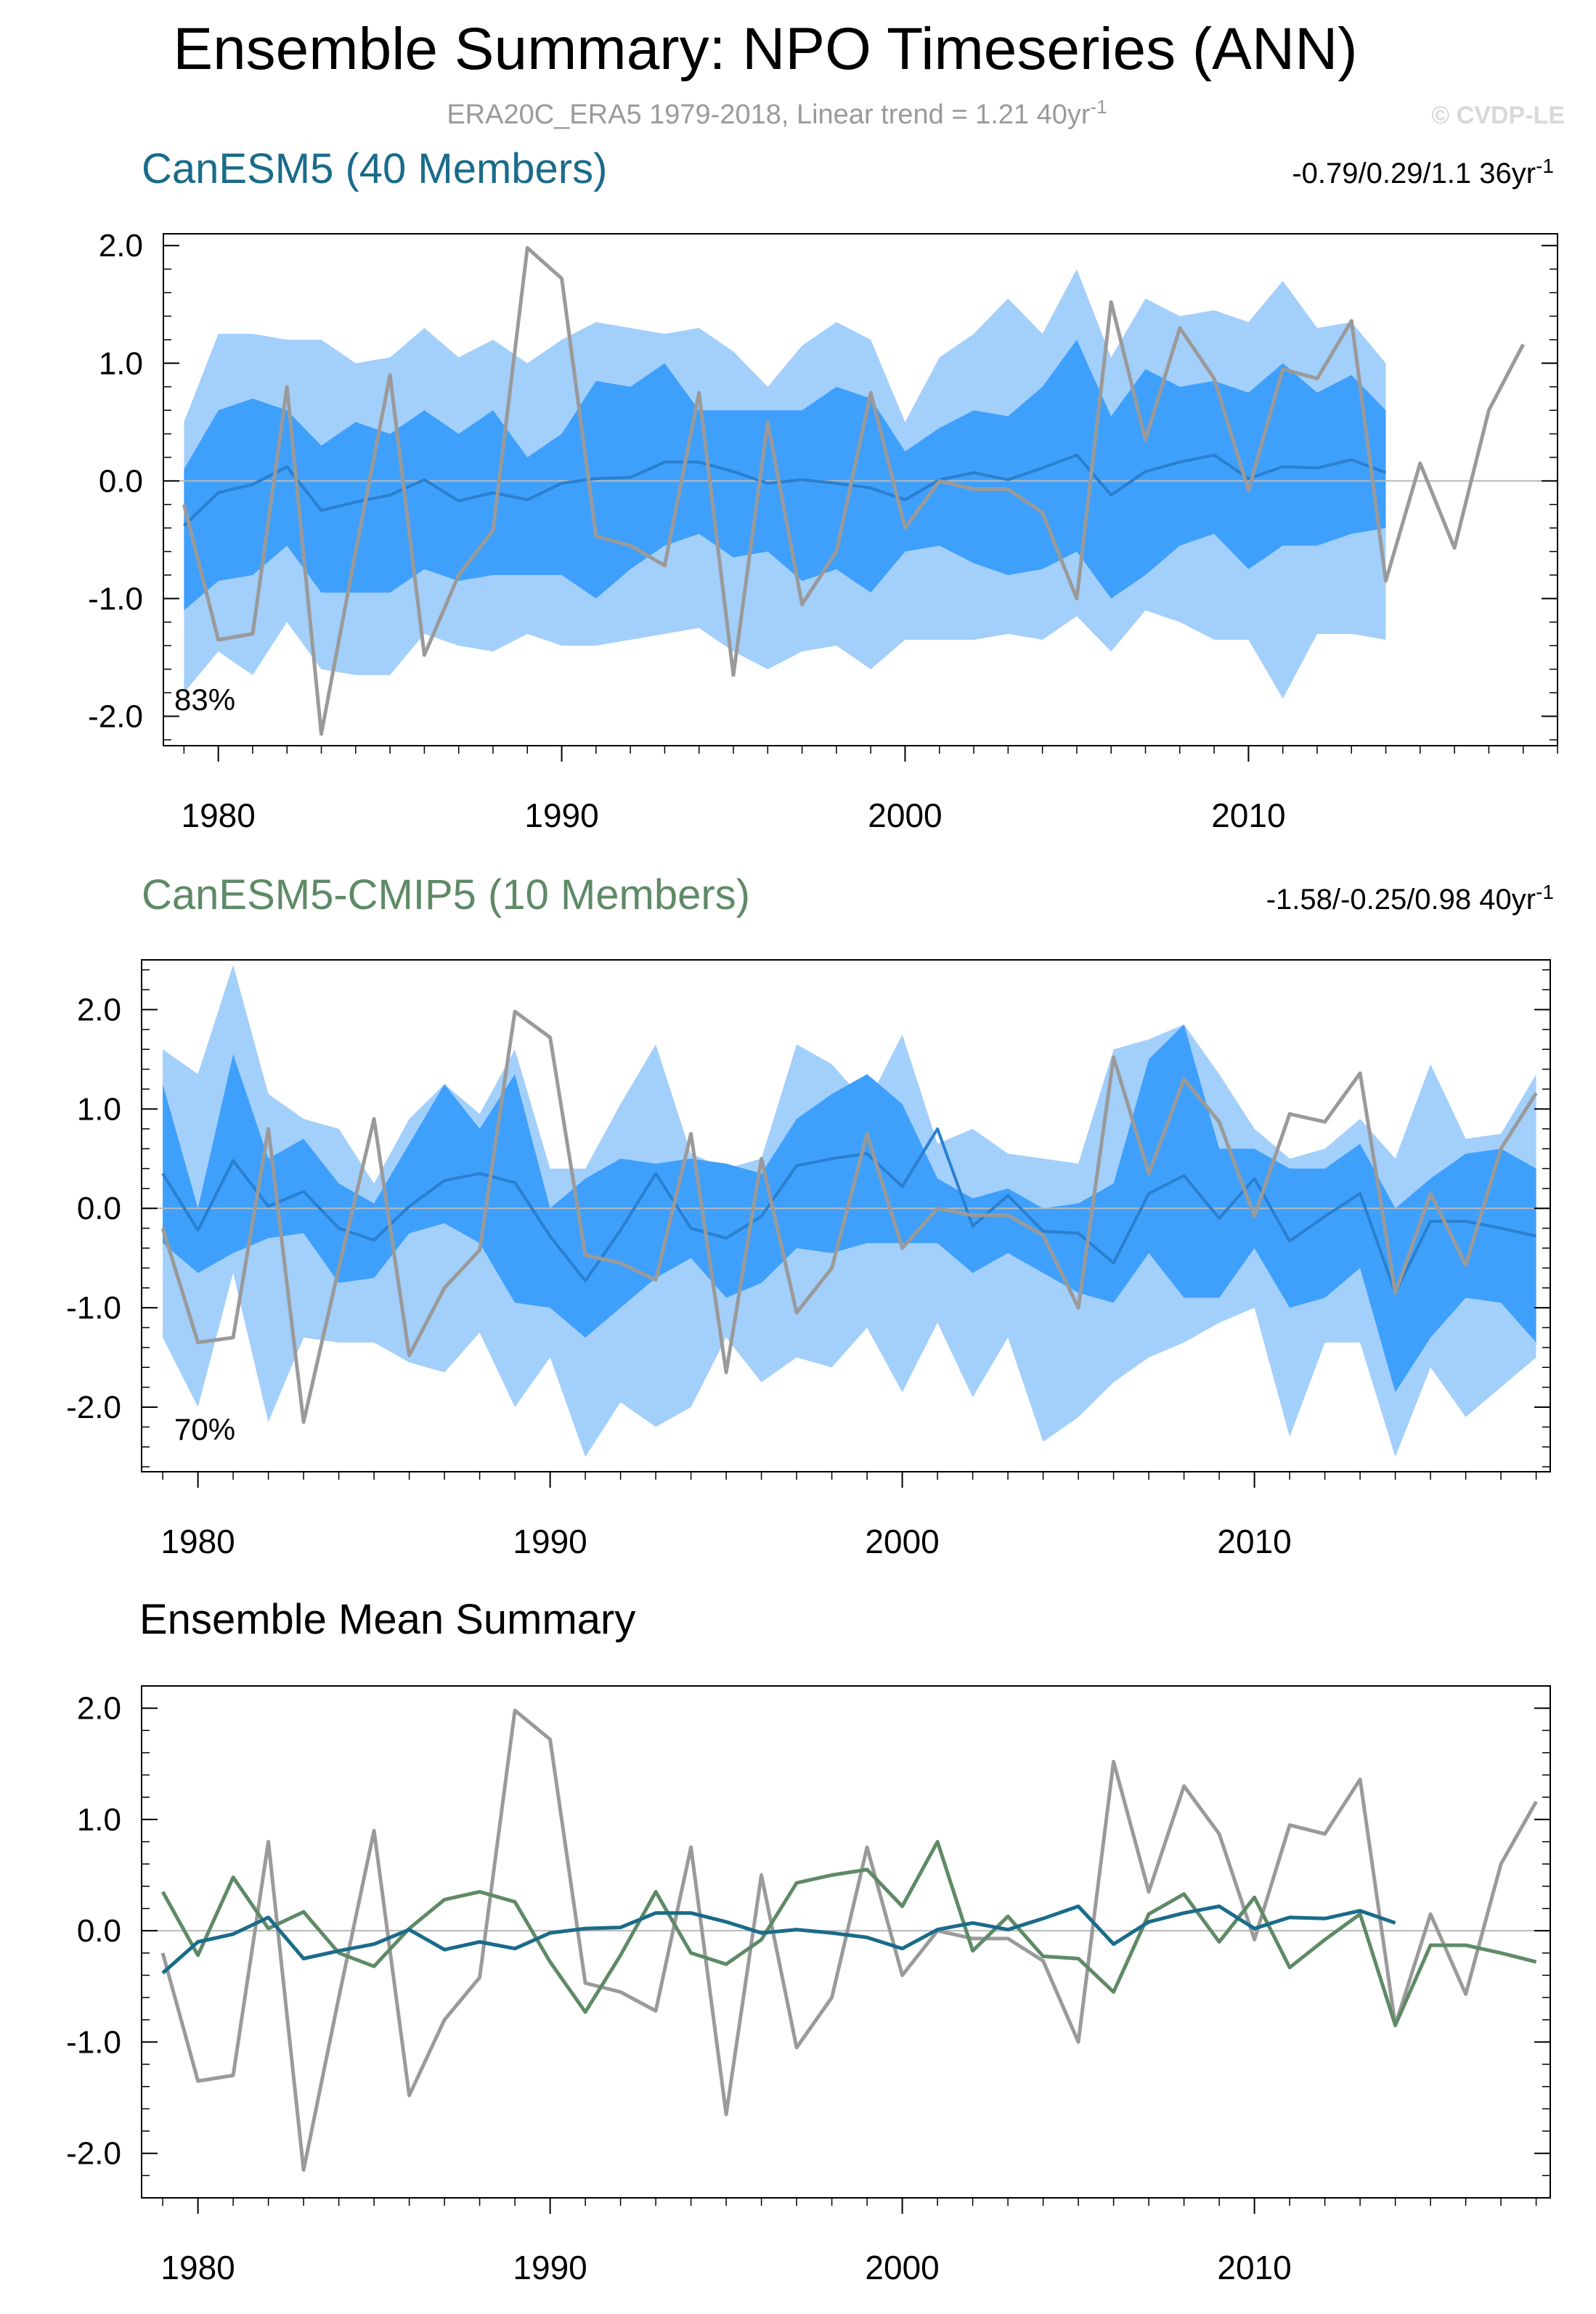  Describe the element at coordinates (197, 2268) in the screenshot. I see `summary-xtick-label: 1980` at that location.